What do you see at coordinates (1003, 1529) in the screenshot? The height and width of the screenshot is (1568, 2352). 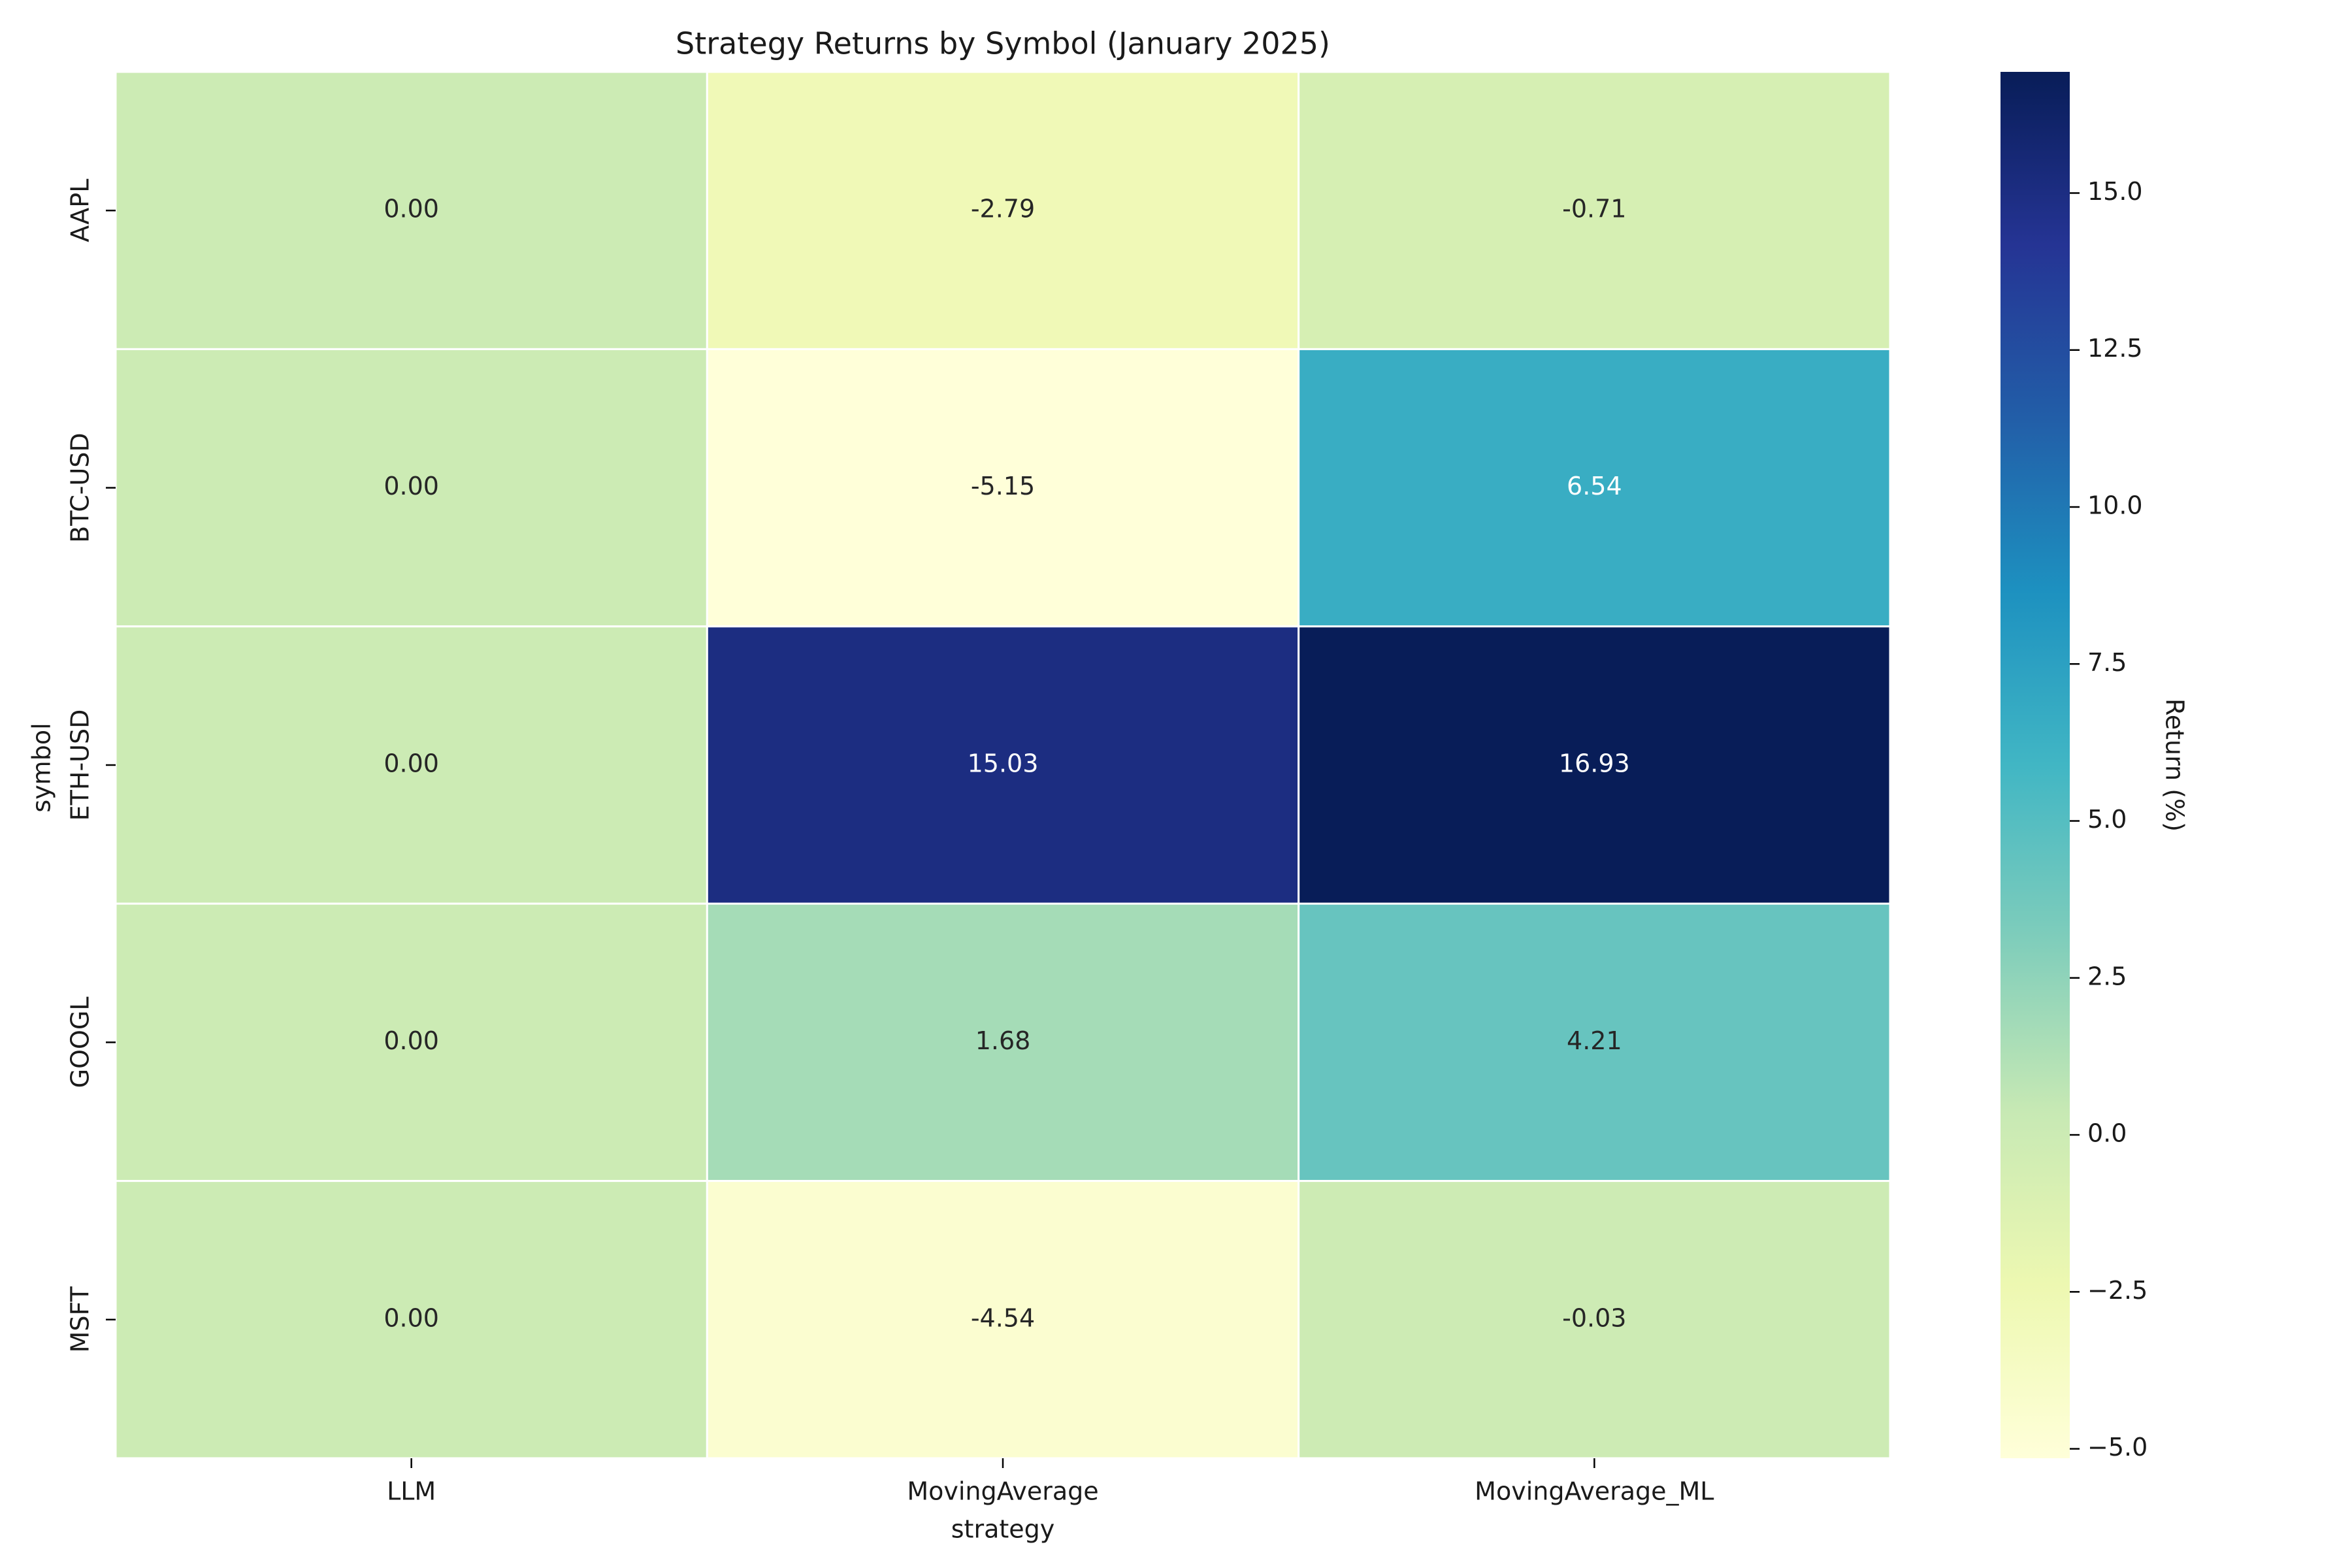 I see `x-axis-label: strategy` at bounding box center [1003, 1529].